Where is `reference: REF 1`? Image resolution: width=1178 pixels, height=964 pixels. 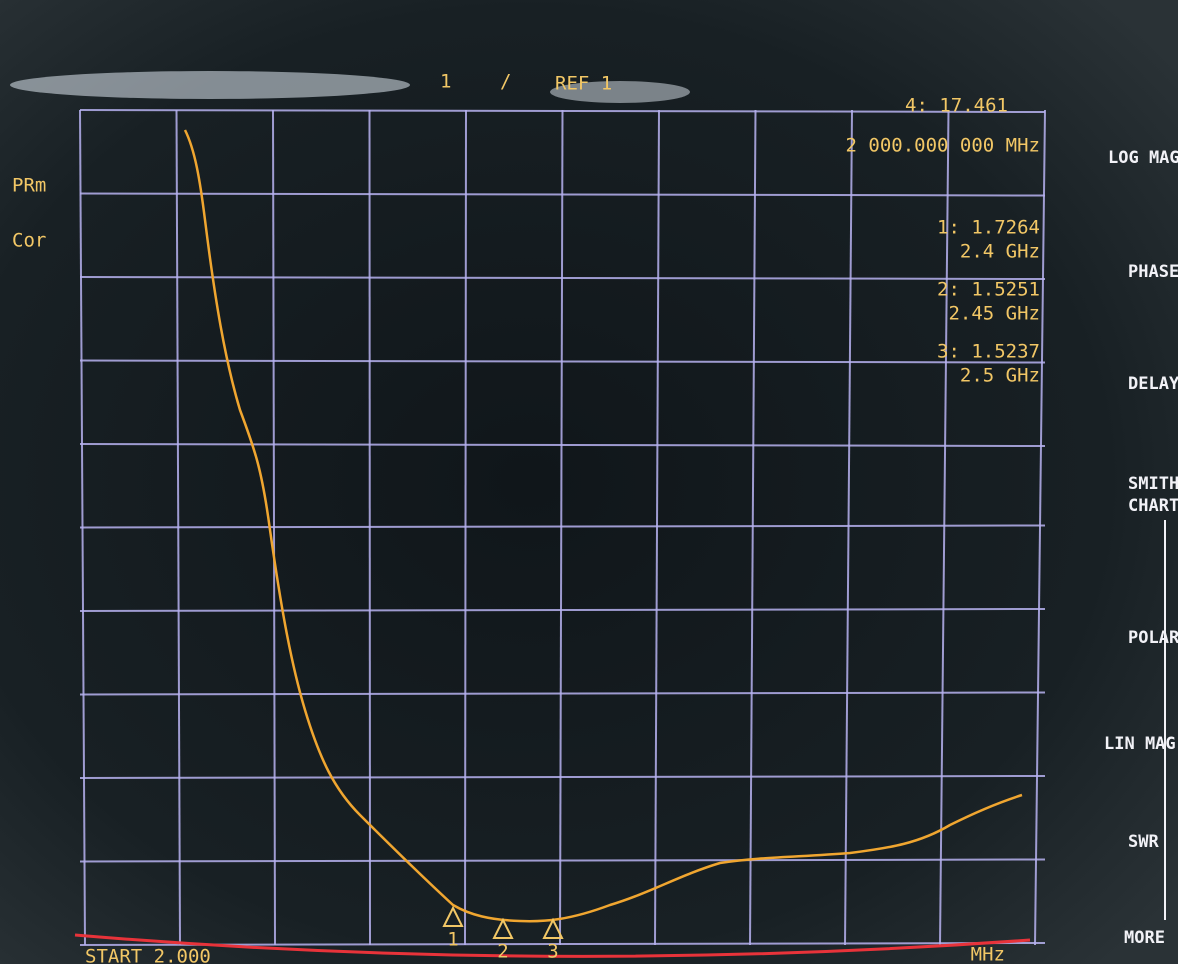
reference: REF 1 is located at coordinates (583, 84).